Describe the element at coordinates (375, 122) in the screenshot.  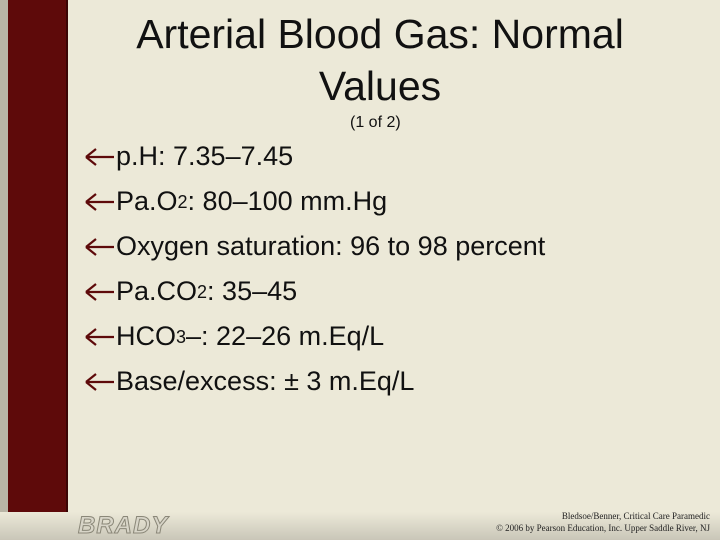
I see `subtitle: (1 of 2)` at that location.